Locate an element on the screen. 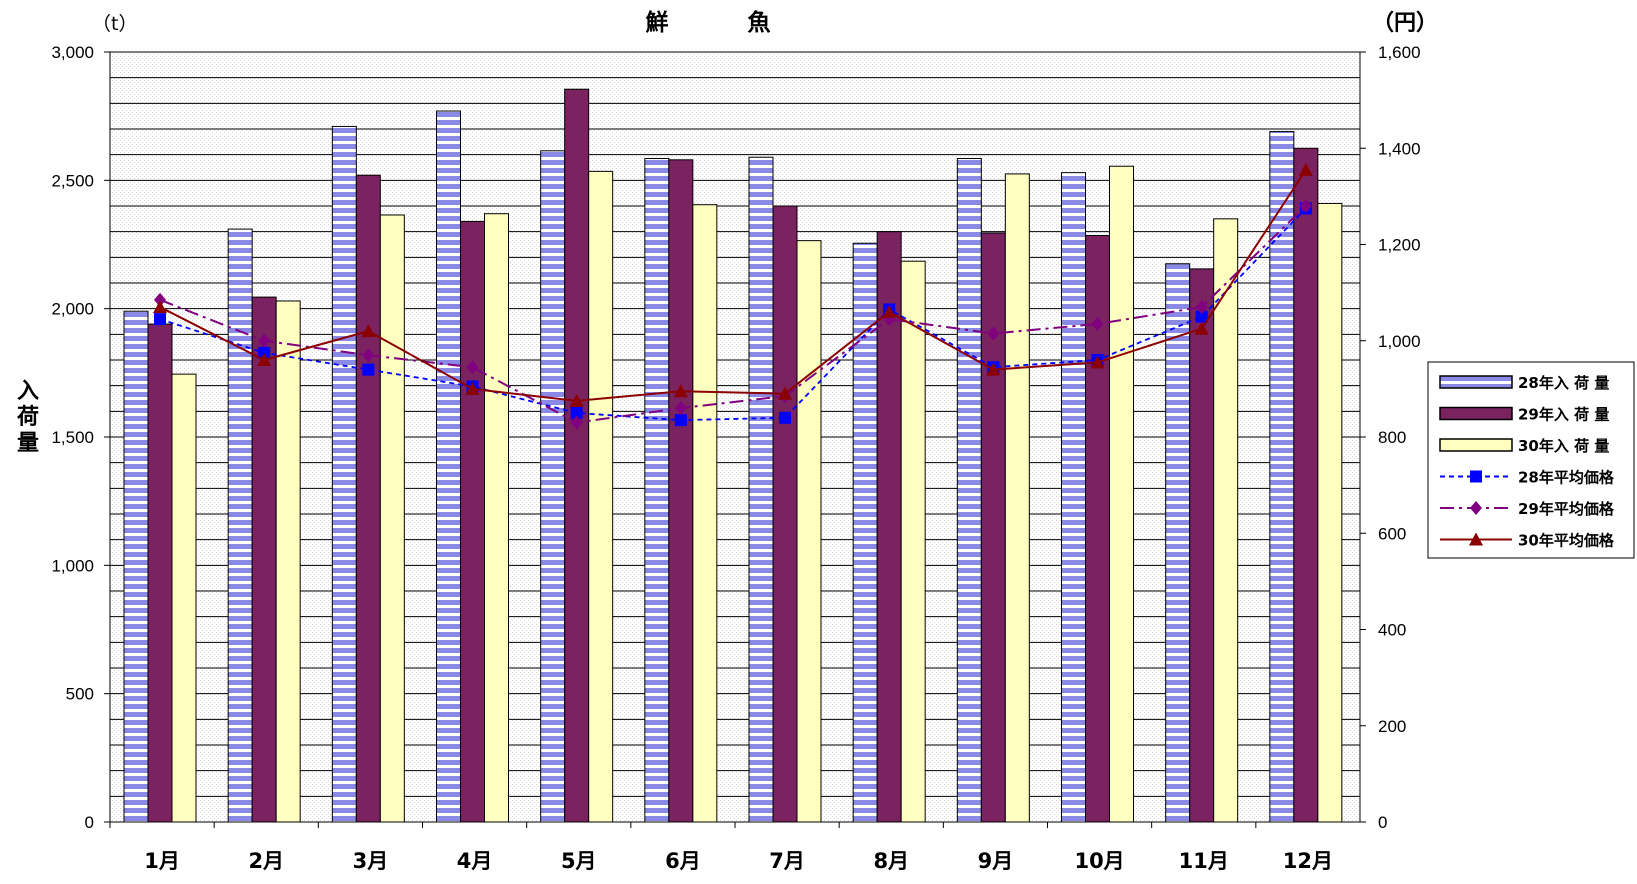  x-tick-label: 8月 is located at coordinates (891, 861).